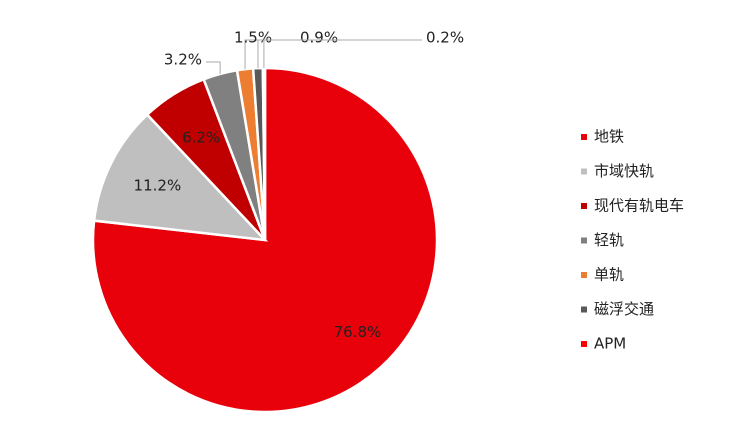 The image size is (753, 440). I want to click on data-label: 3.2%, so click(183, 60).